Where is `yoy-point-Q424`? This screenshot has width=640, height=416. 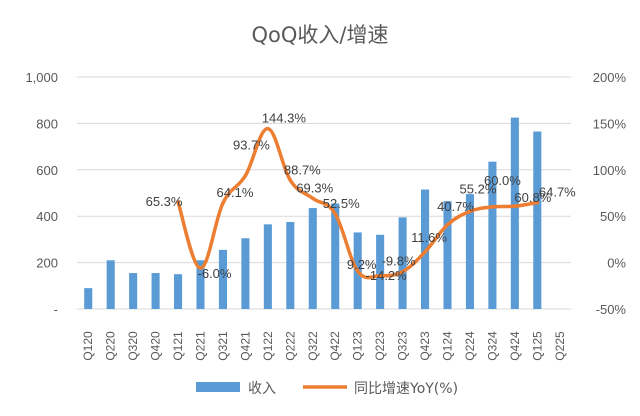
yoy-point-Q424 is located at coordinates (515, 206).